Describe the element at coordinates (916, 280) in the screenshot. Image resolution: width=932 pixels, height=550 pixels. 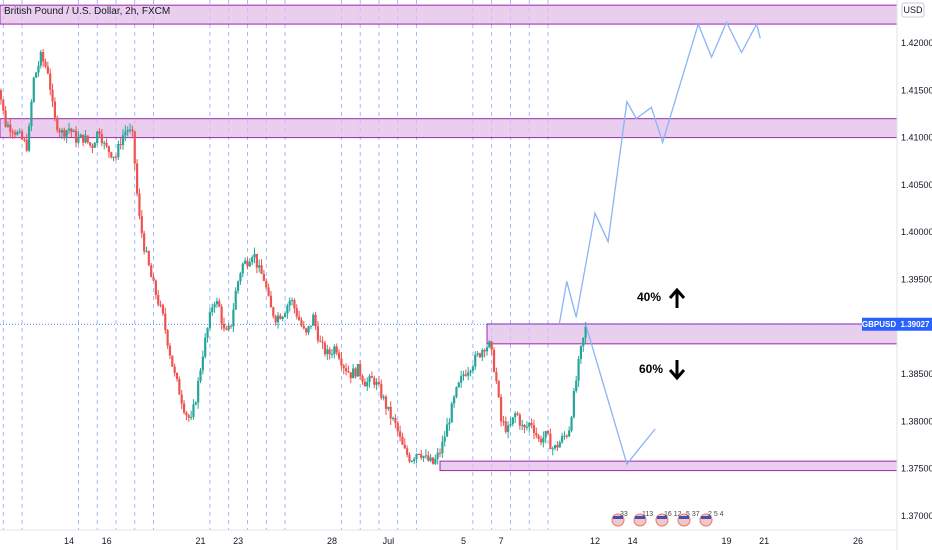
I see `price-tick: 1.39500` at that location.